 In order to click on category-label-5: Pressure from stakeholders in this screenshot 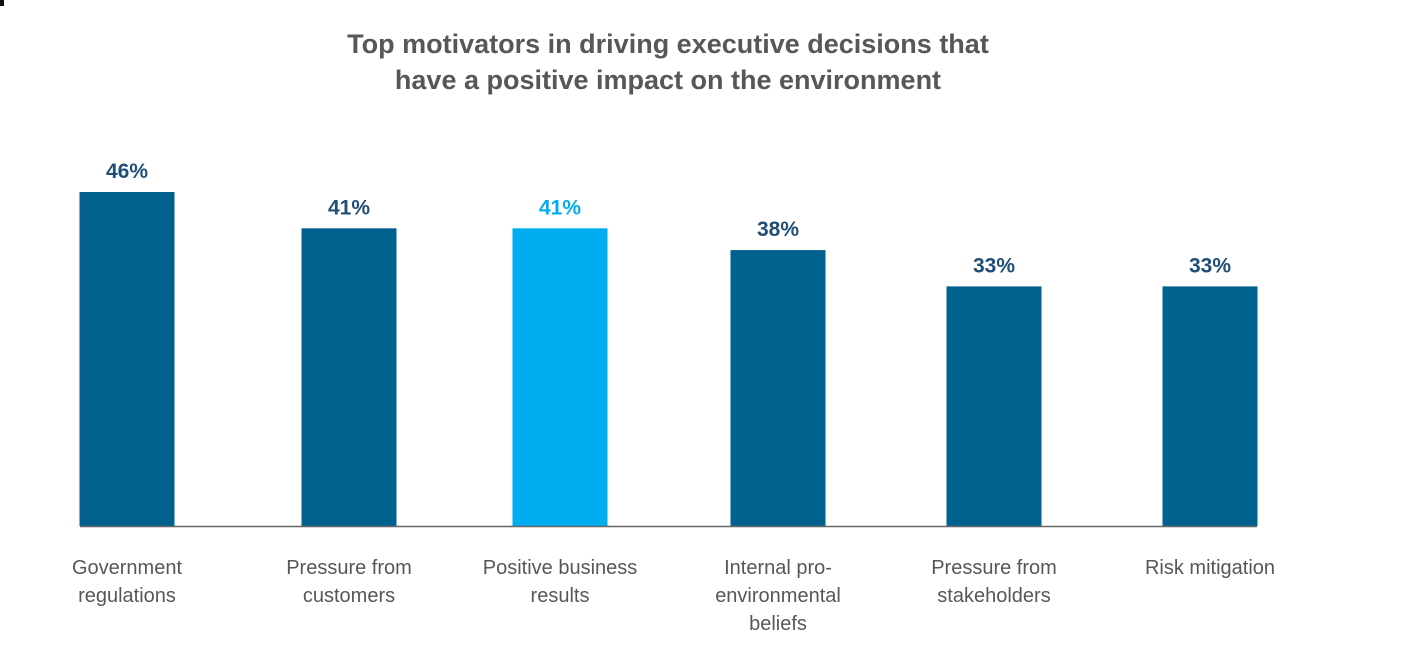, I will do `click(994, 582)`.